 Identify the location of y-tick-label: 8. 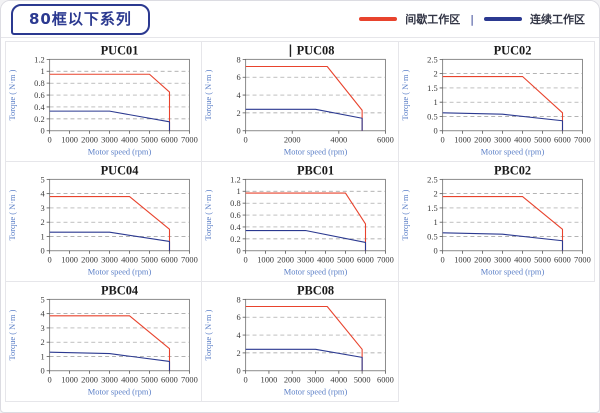
(239, 59).